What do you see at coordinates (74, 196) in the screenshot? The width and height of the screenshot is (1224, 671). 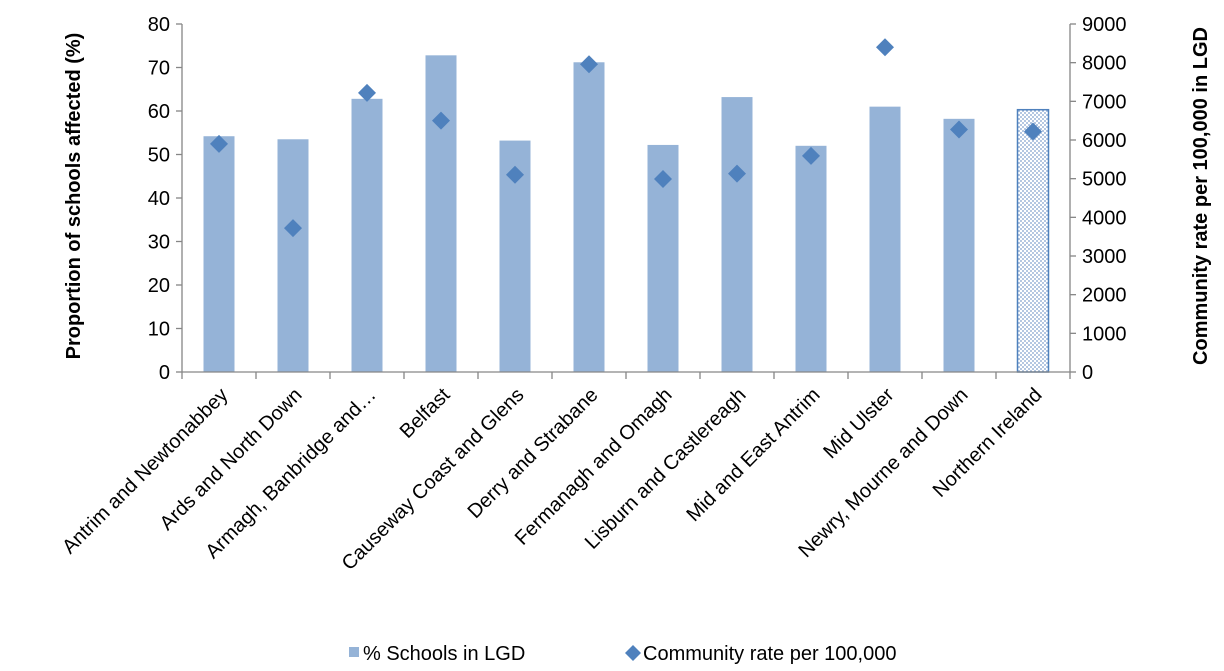 I see `y-axis-title: Proportion of schools affected (%)` at bounding box center [74, 196].